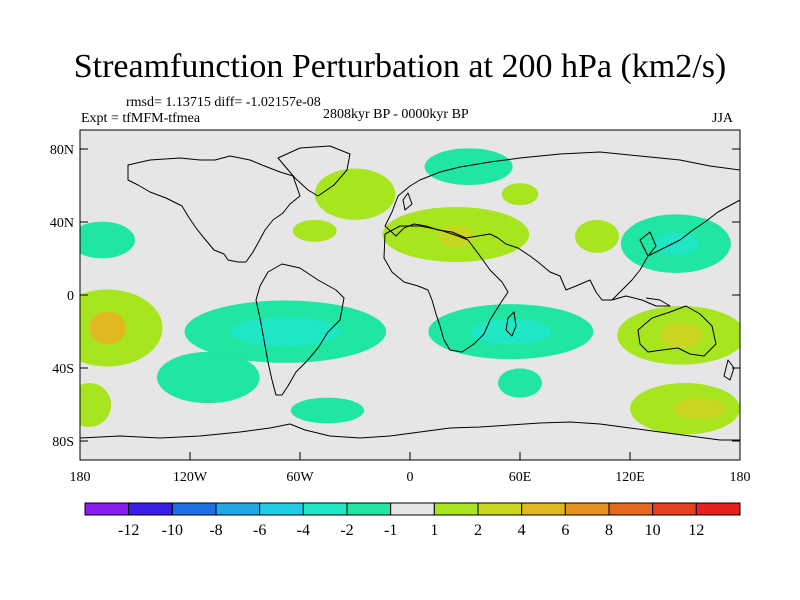 The image size is (800, 600). Describe the element at coordinates (223, 102) in the screenshot. I see `stats-text: rmsd= 1.13715 diff= -1.02157e-08` at that location.